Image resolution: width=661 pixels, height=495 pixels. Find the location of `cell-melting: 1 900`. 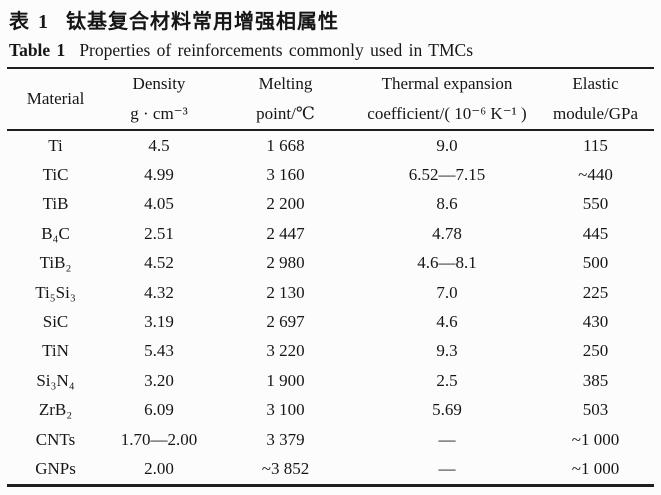

cell-melting: 1 900 is located at coordinates (285, 380).